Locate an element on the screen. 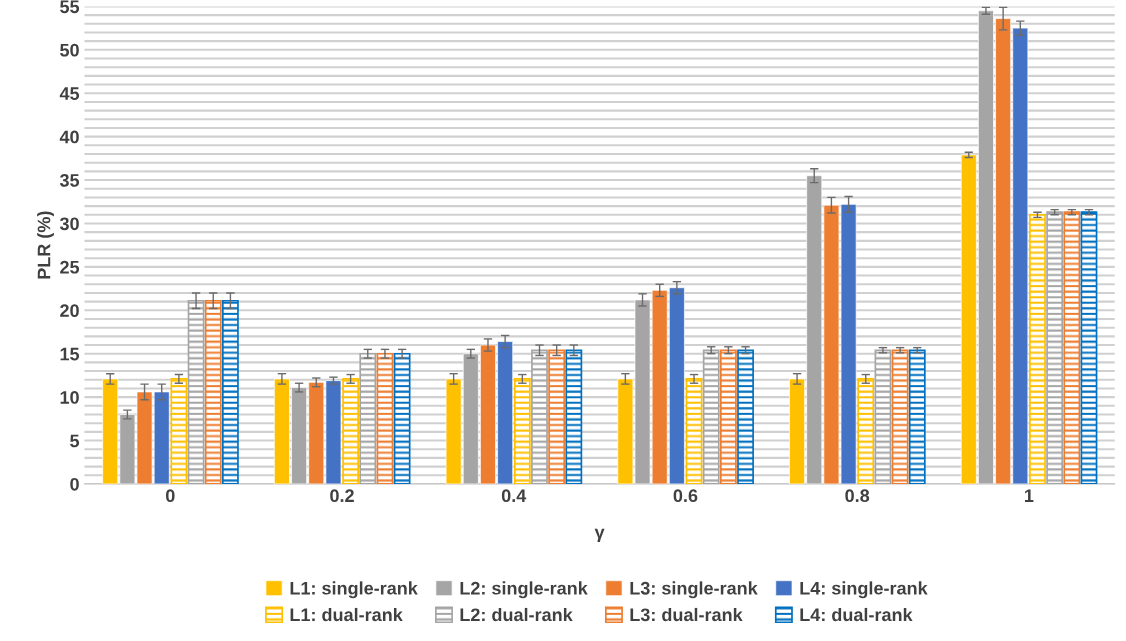 The height and width of the screenshot is (641, 1126). y-tick-label: 45 is located at coordinates (69, 93).